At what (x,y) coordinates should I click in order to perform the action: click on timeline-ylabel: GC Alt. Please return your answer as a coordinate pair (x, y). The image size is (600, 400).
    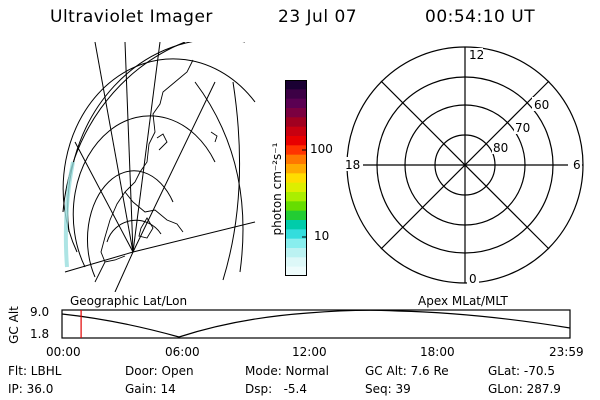
    Looking at the image, I should click on (14, 325).